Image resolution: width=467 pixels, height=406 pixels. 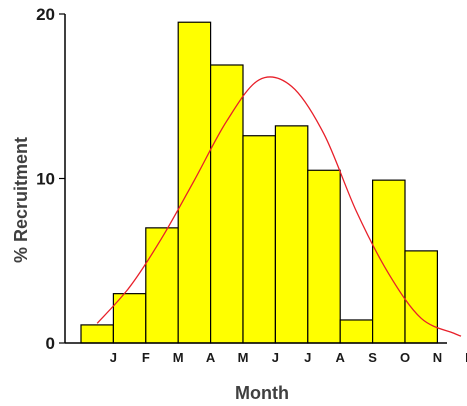 What do you see at coordinates (45, 179) in the screenshot?
I see `y-tick-label-10: 10` at bounding box center [45, 179].